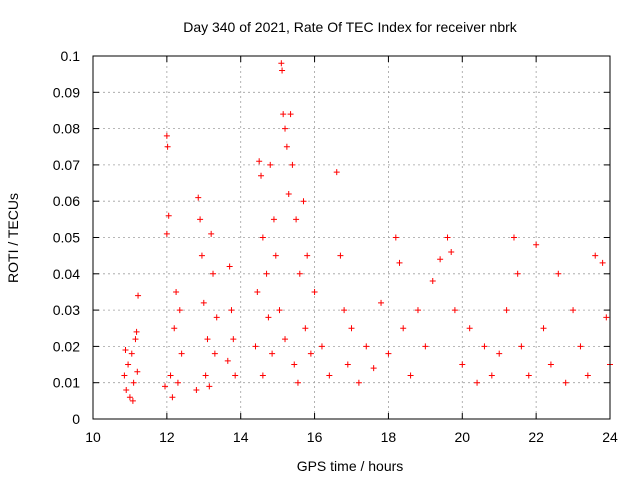 The width and height of the screenshot is (640, 480). I want to click on y-tick-label: 0.07, so click(66, 165).